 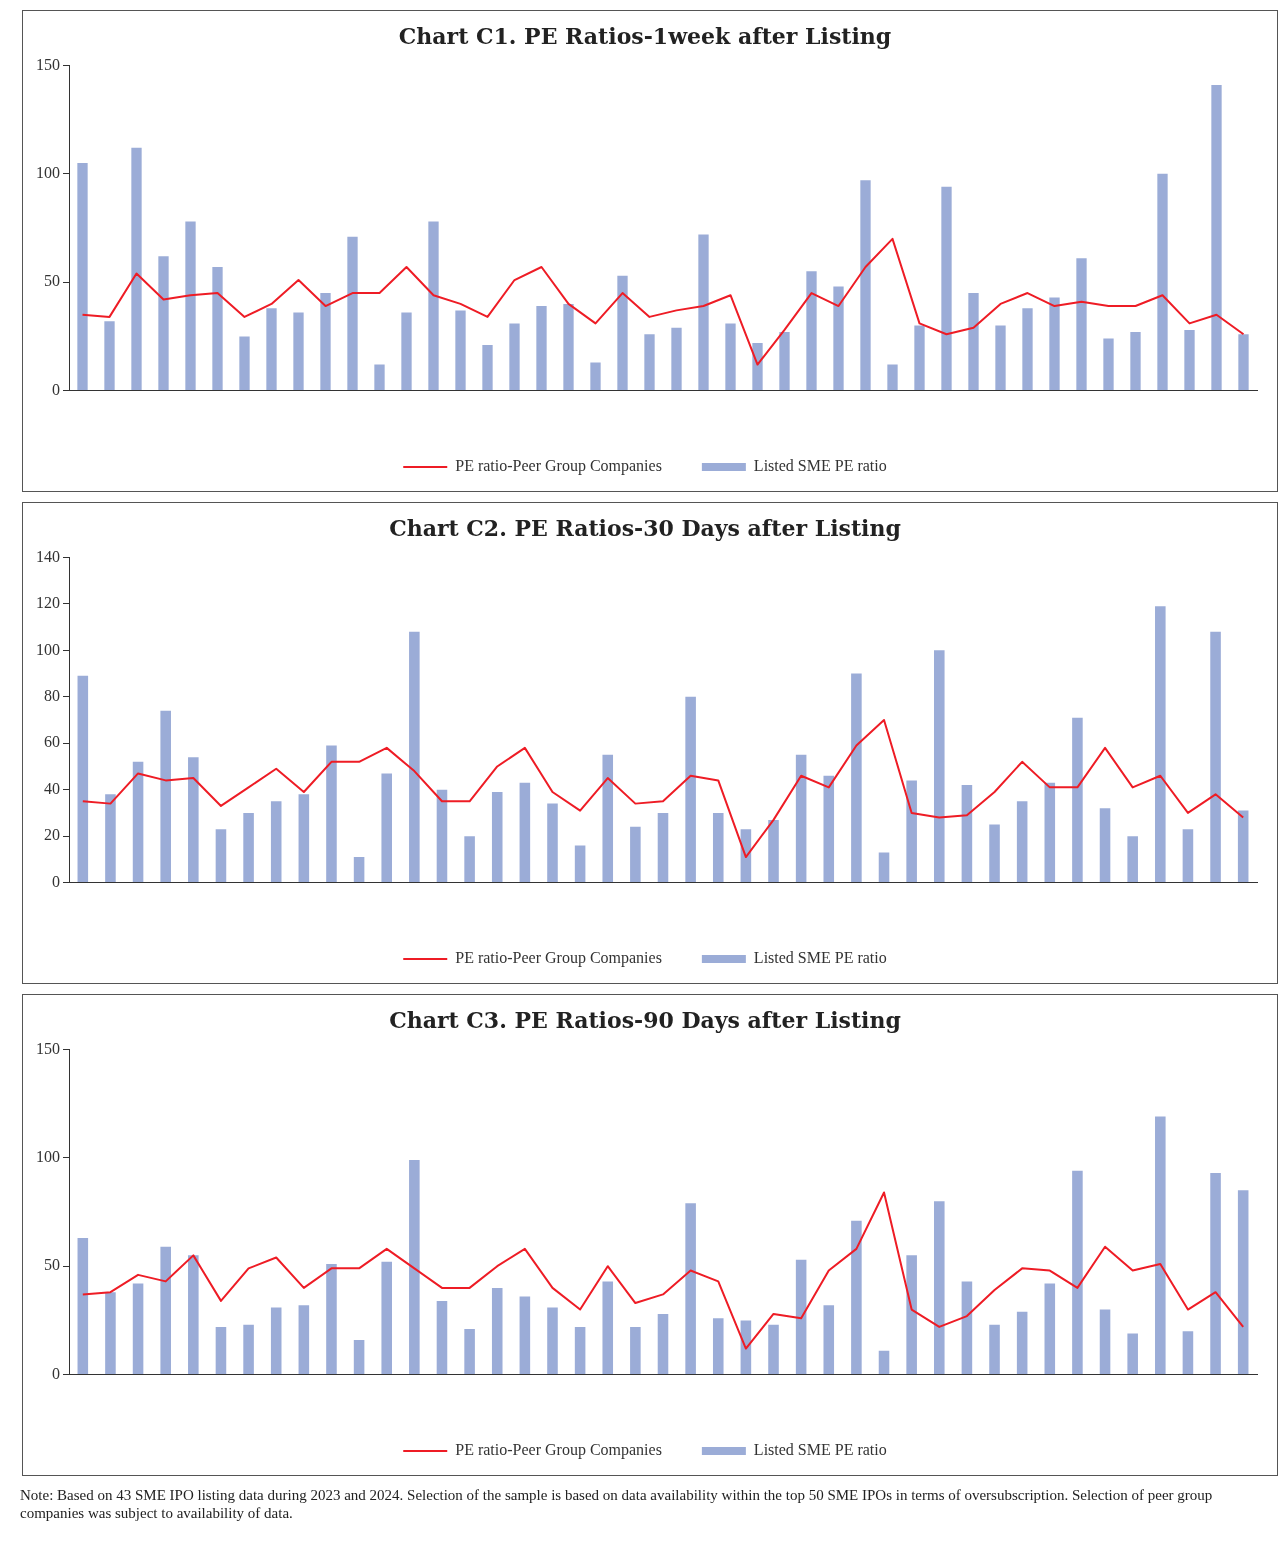 I want to click on text: Note: Based on 43 SME IPO listing data during 2023 and 2024. Selection of the sample is based on data availability within the top 50 SME IPOs in terms of oversubscription. Selection of peer group companies was subject to availability of data., so click(x=617, y=1504).